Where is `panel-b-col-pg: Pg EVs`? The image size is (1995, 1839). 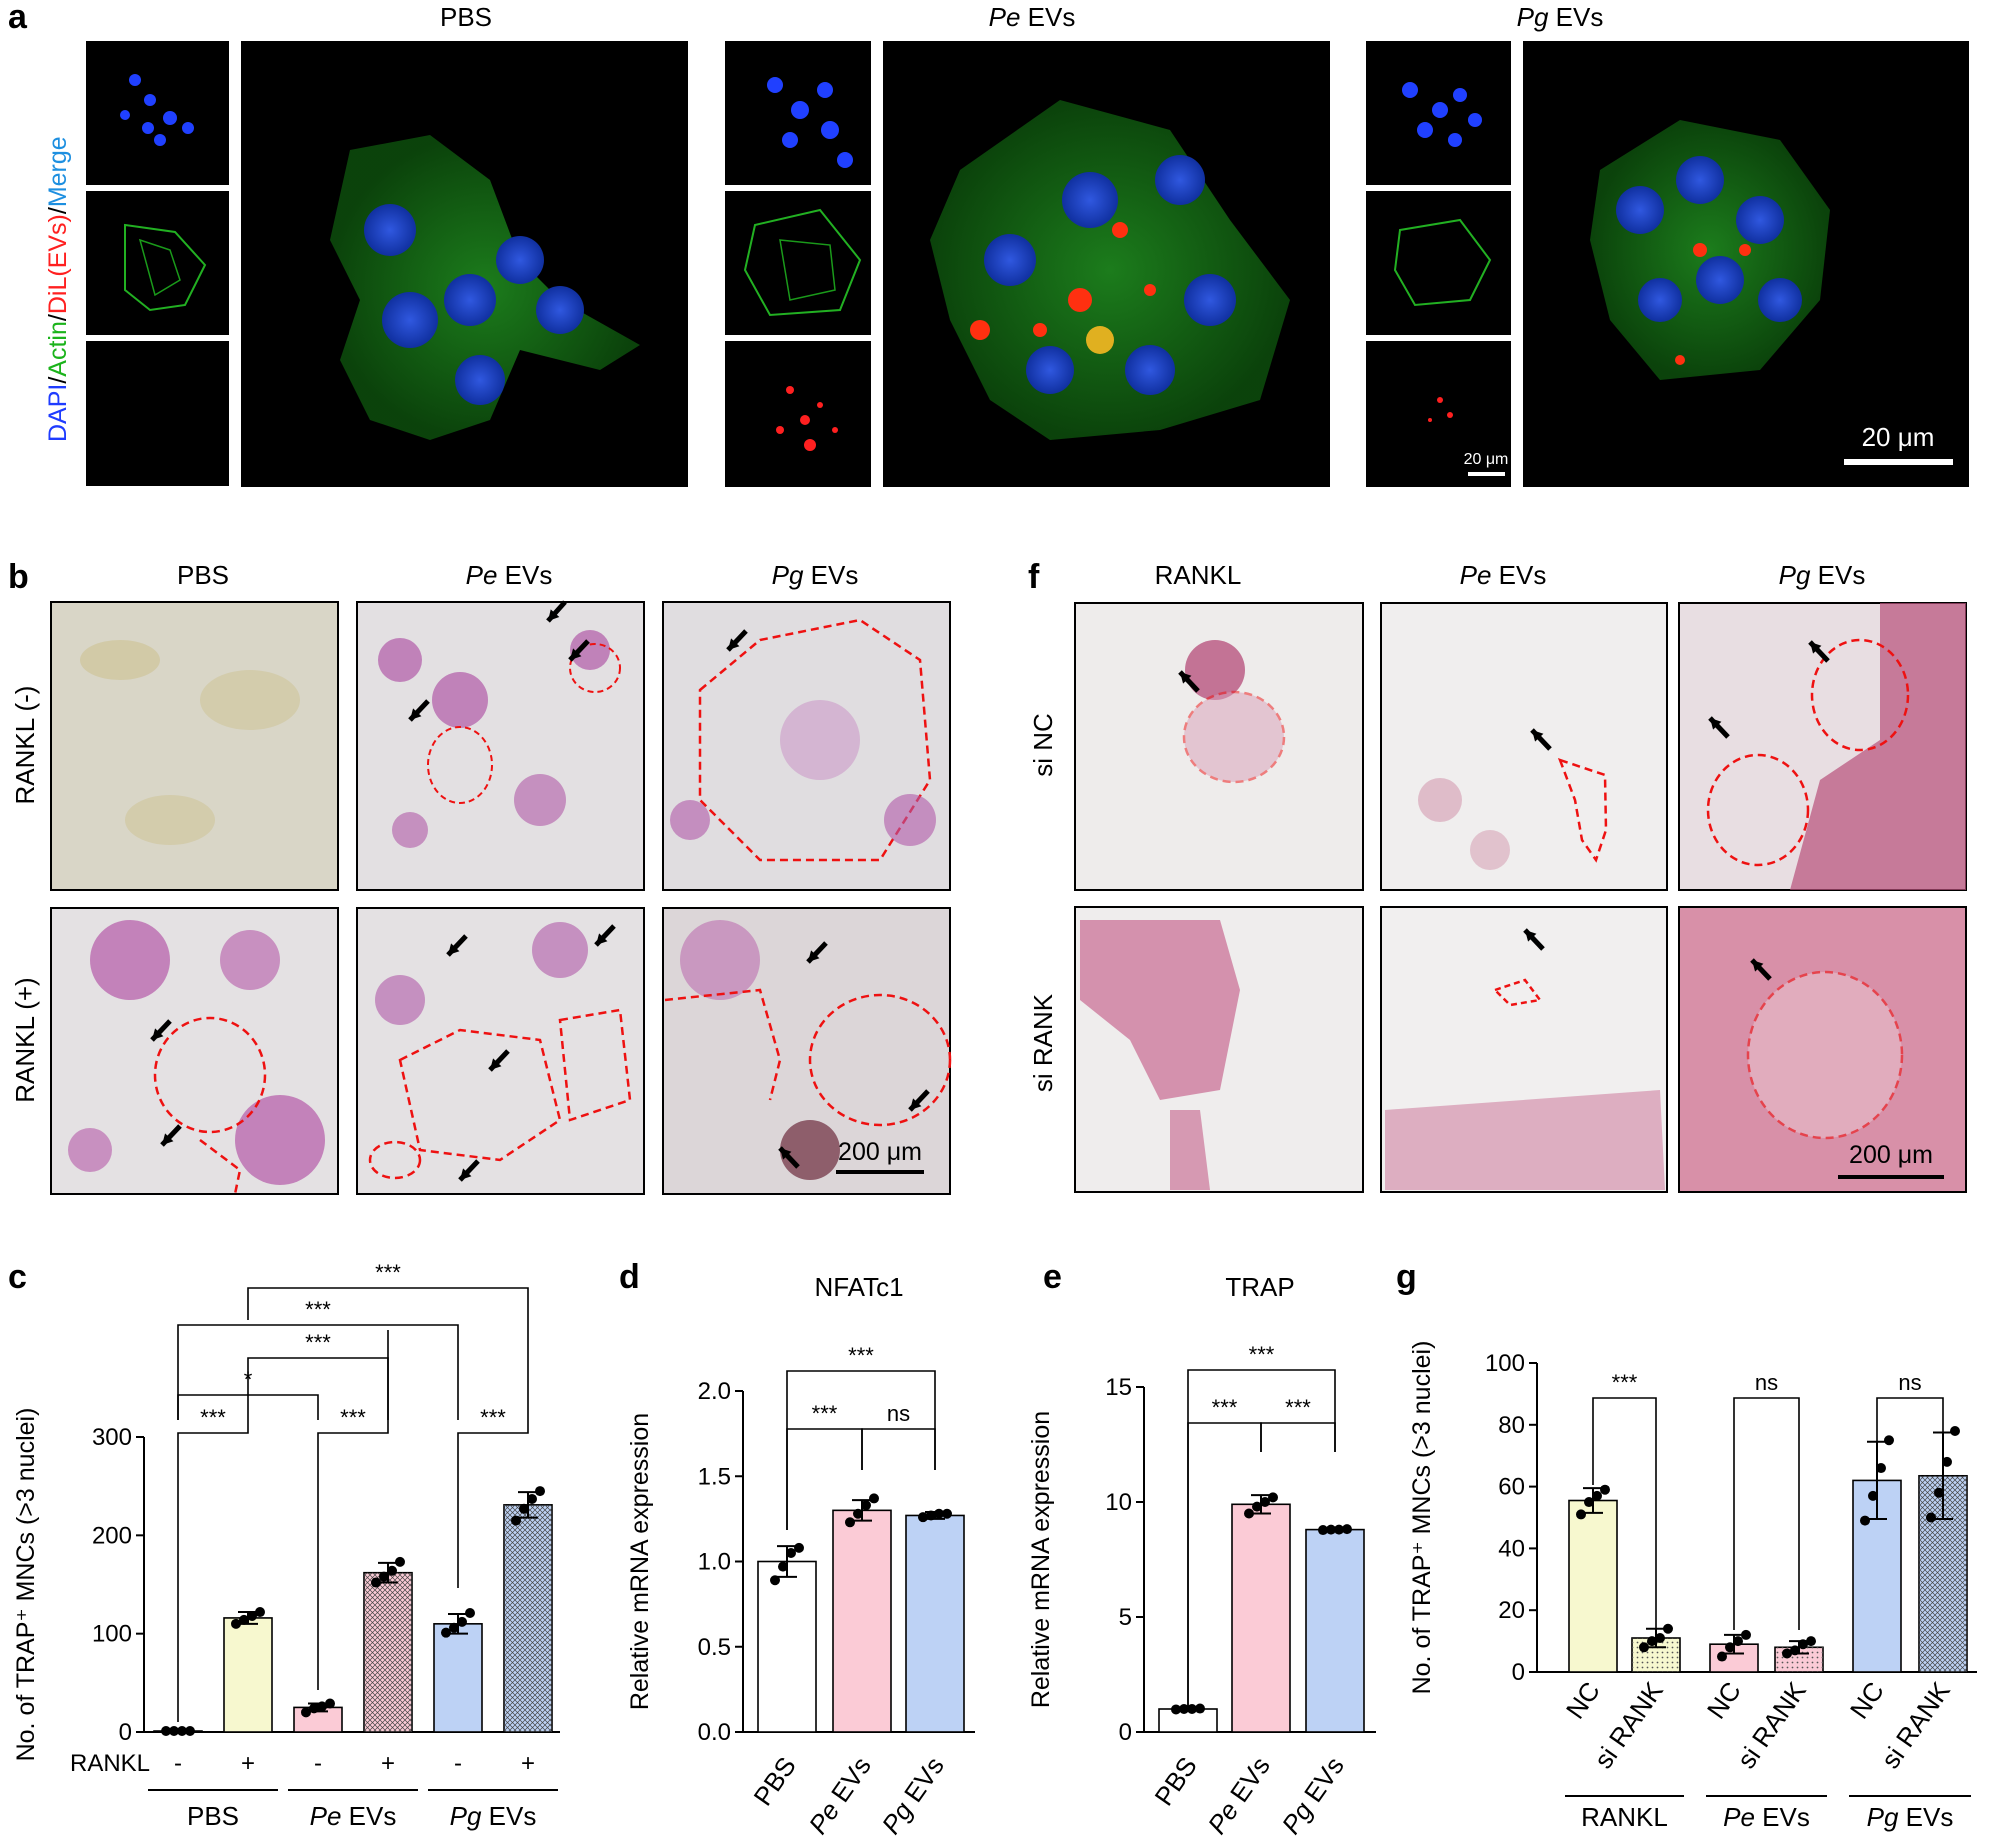
panel-b-col-pg: Pg EVs is located at coordinates (815, 575).